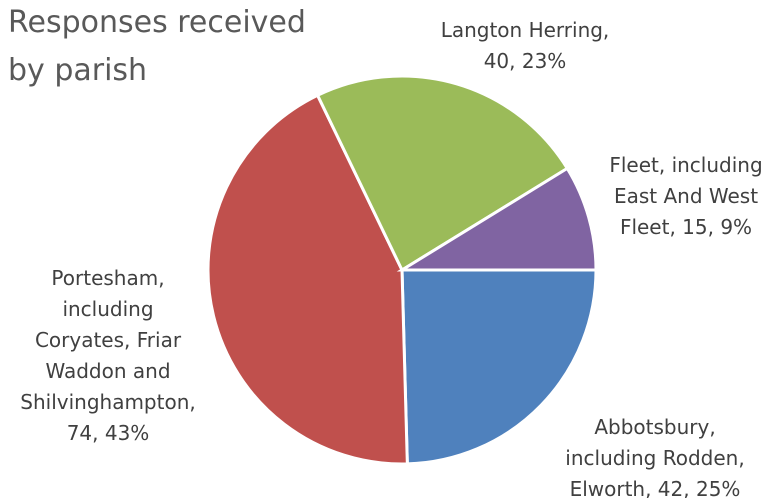 The image size is (767, 498). Describe the element at coordinates (525, 45) in the screenshot. I see `data-label: Langton Herring, 40, 23%` at that location.